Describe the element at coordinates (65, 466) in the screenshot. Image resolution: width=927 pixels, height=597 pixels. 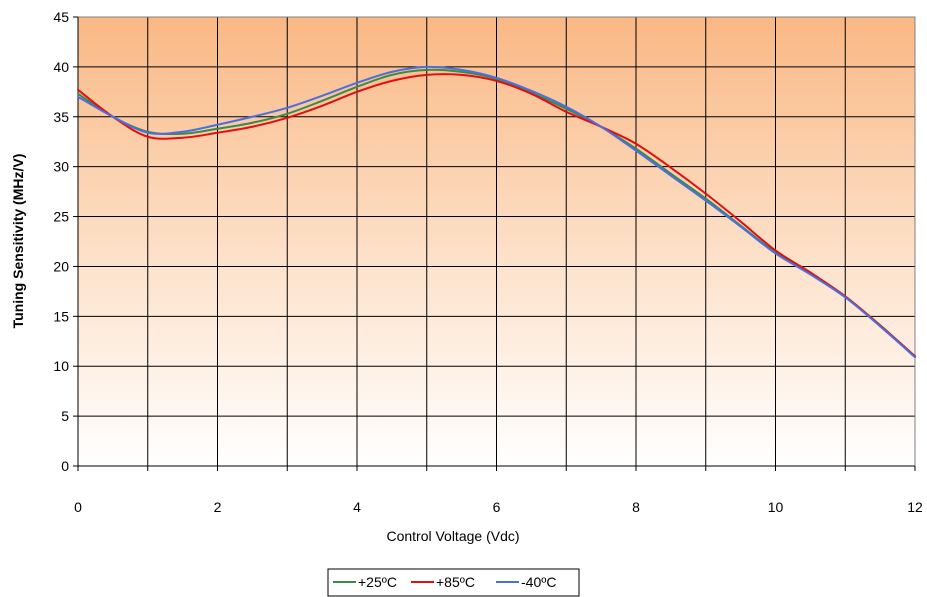
I see `y-tick-label: 0` at that location.